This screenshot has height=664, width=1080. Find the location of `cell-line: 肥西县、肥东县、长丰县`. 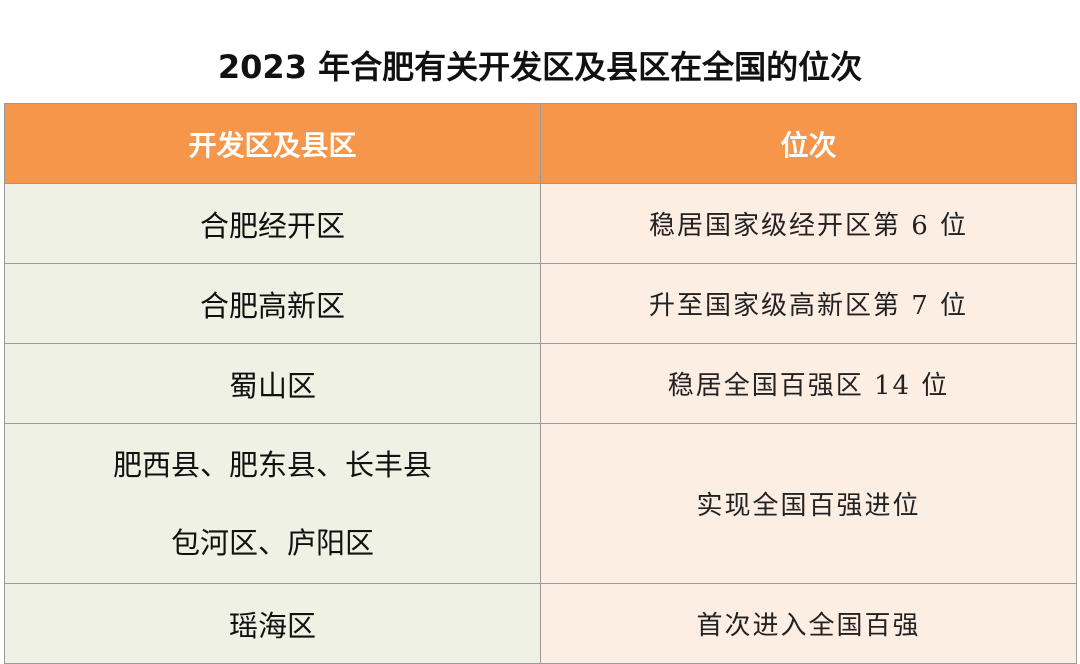

cell-line: 肥西县、肥东县、长丰县 is located at coordinates (272, 464).